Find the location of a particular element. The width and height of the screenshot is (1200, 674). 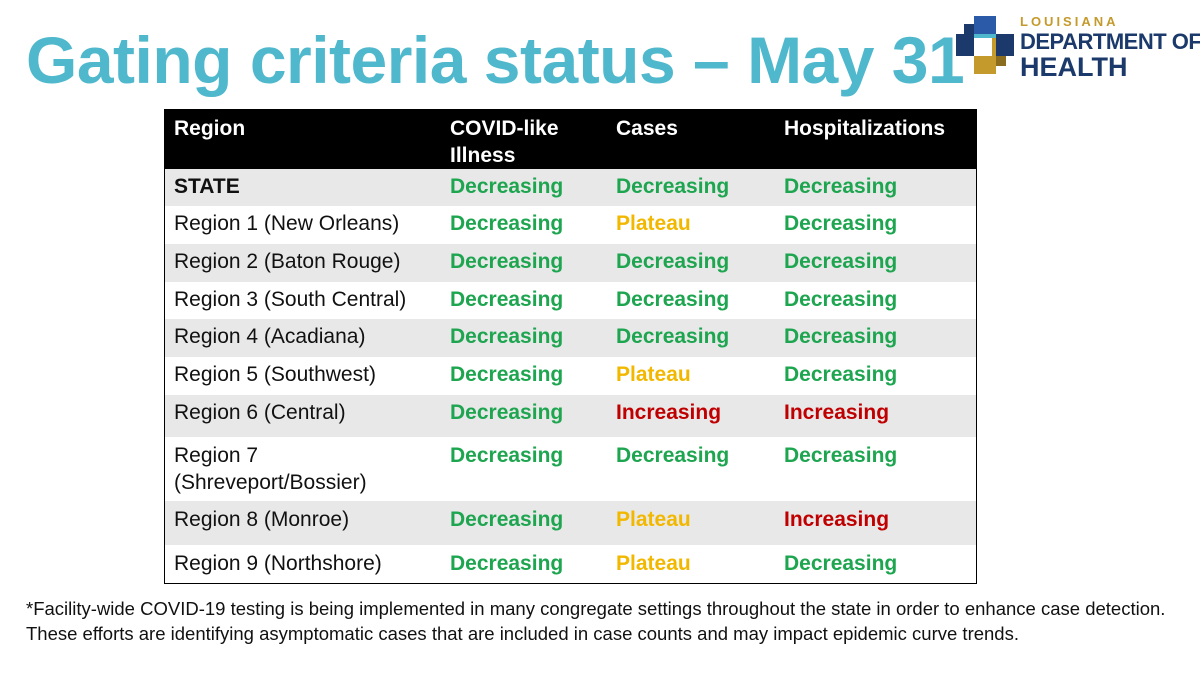

region-cell: Region 1 (New Orleans) is located at coordinates (303, 225).